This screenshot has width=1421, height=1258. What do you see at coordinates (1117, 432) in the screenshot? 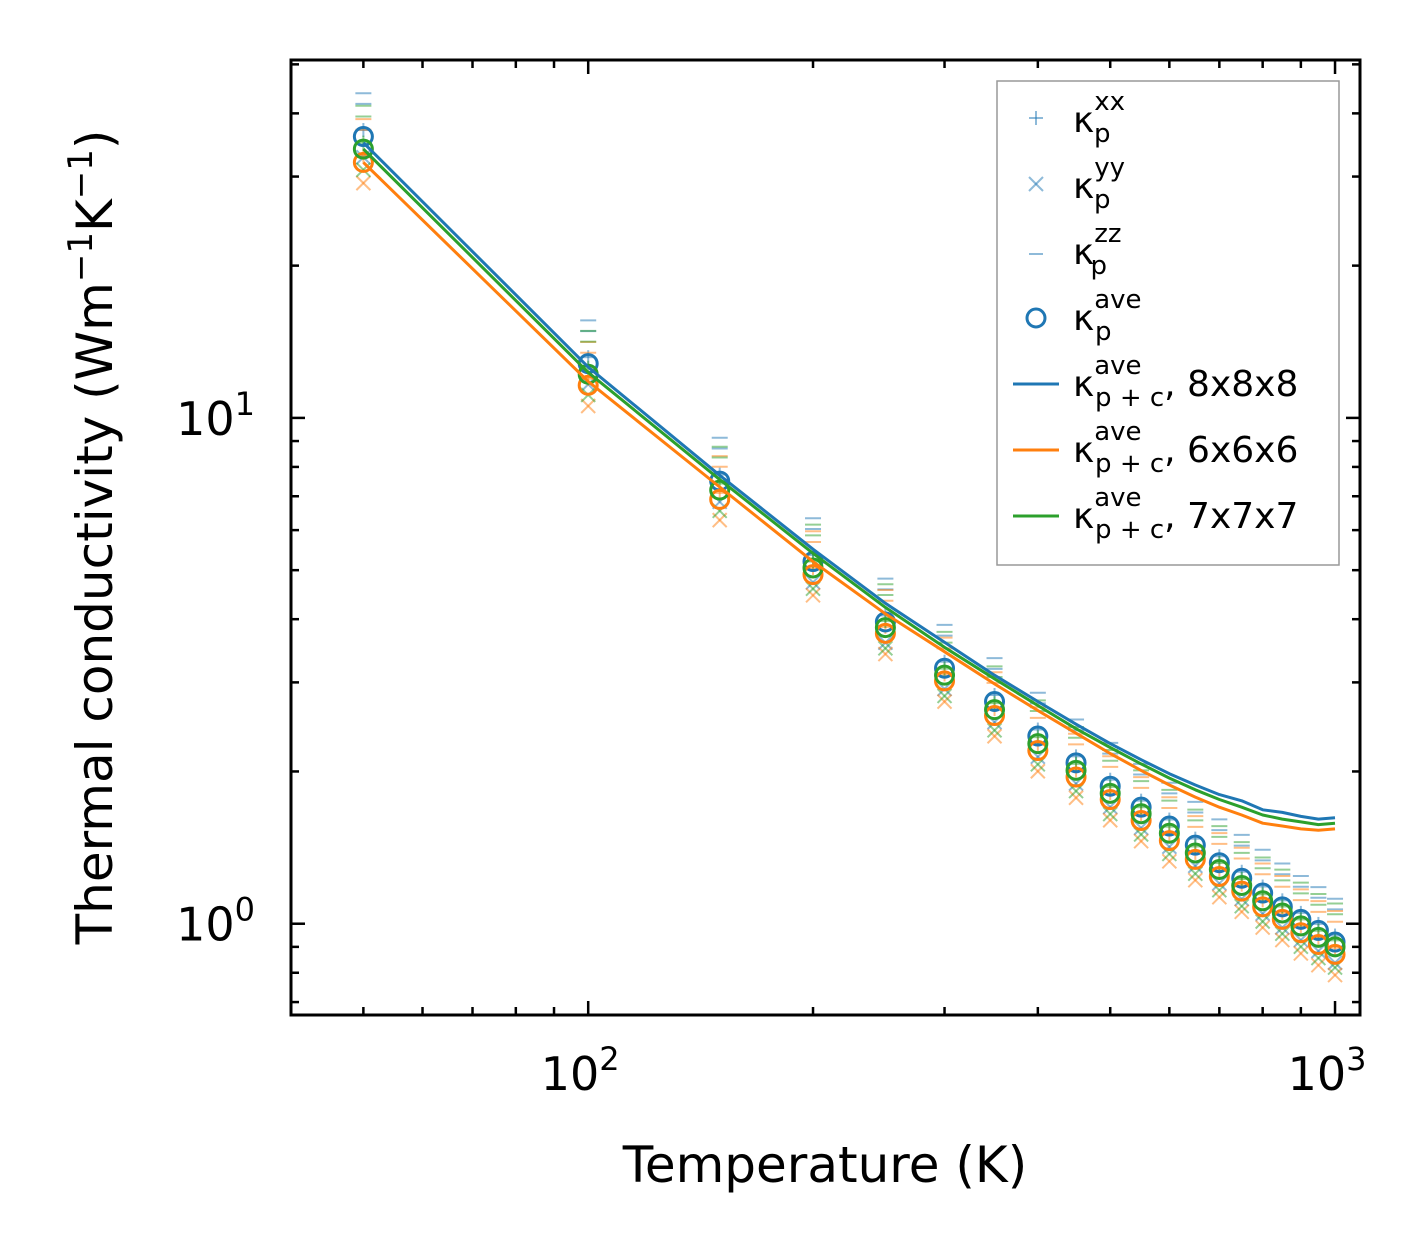
I see `legend-entry-5-sup: ave` at bounding box center [1117, 432].